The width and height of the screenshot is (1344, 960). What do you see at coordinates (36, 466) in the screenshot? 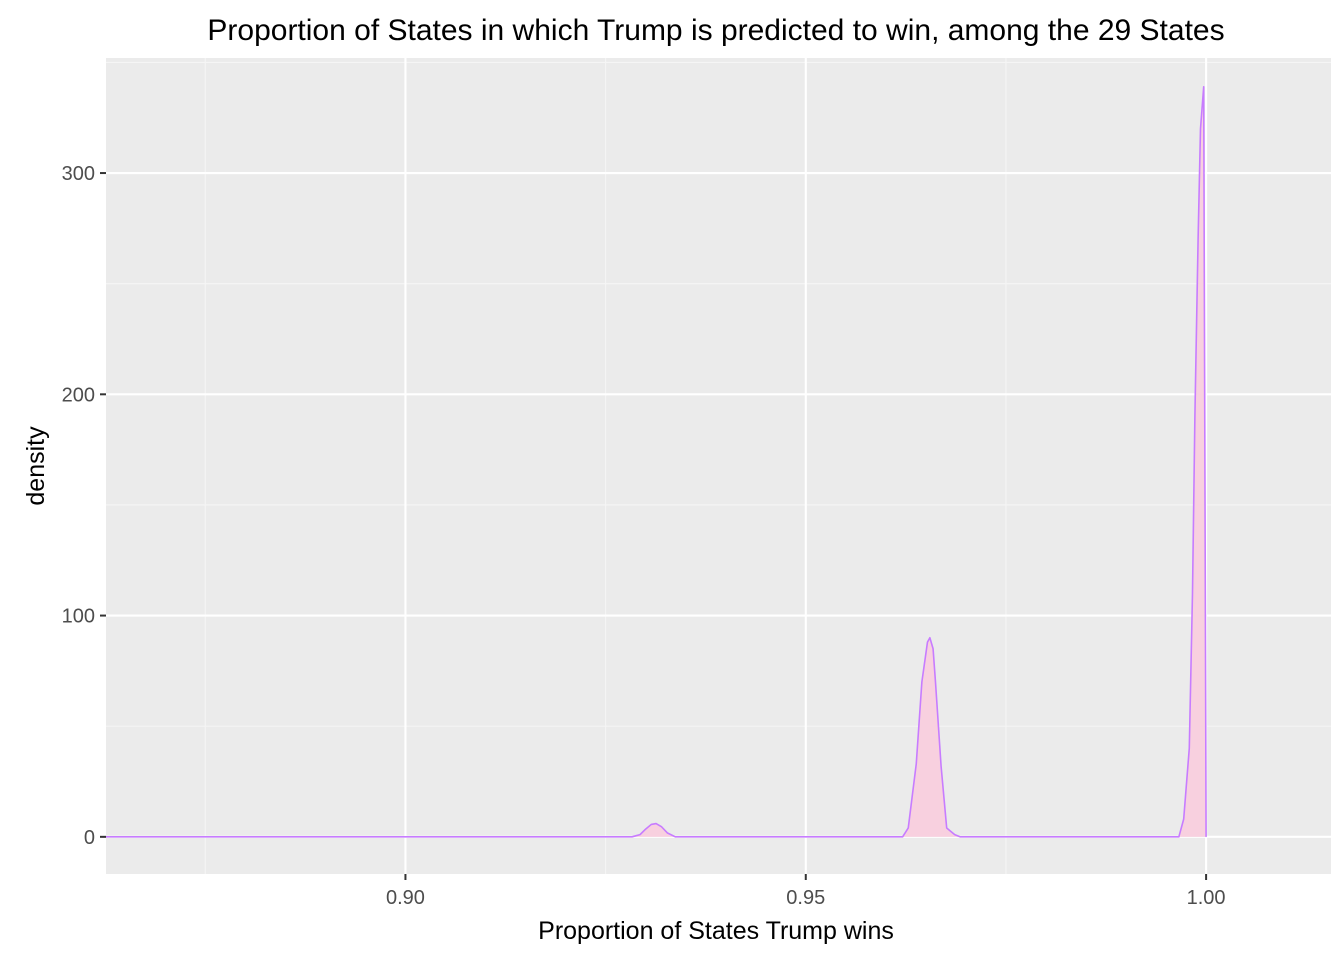
I see `y-axis-title: density` at bounding box center [36, 466].